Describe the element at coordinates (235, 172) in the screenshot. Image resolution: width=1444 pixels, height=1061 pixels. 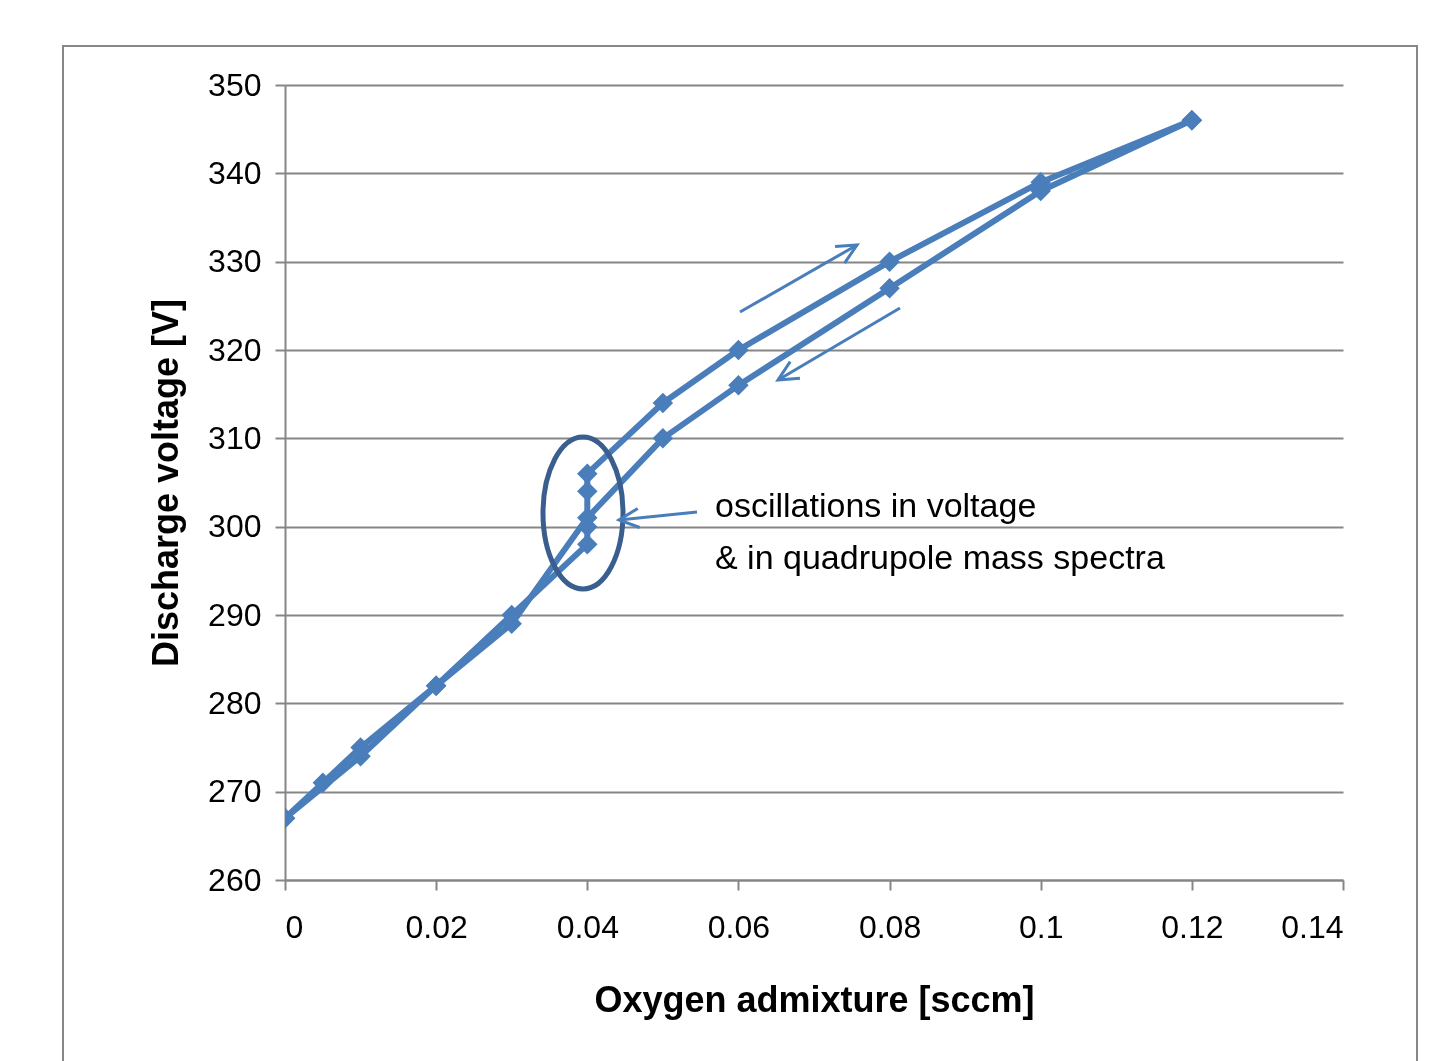
I see `y-tick-label: 340` at that location.